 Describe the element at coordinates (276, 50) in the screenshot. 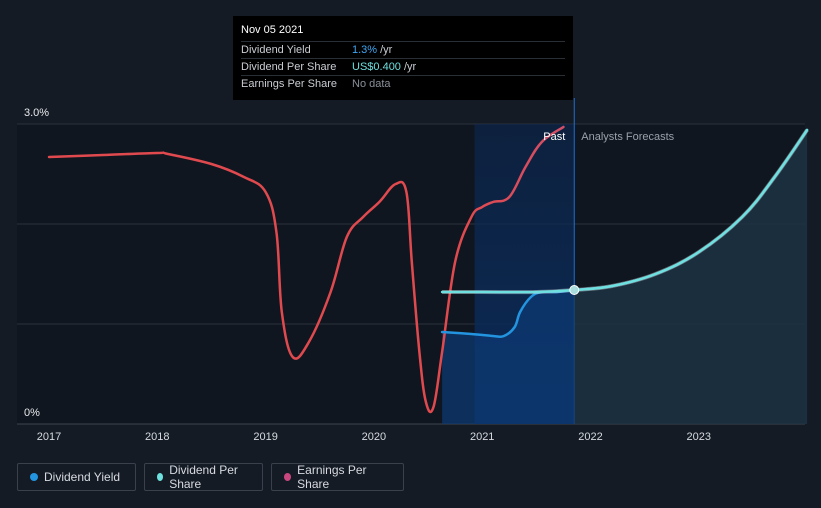

I see `tooltip-row-label: Dividend Yield` at that location.